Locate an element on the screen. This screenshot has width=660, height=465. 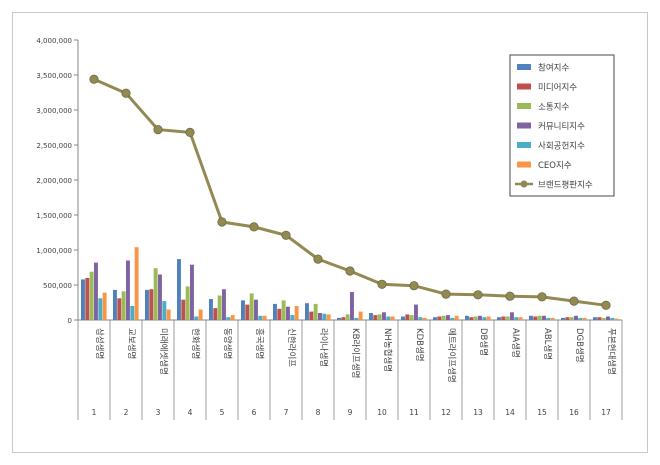
legend-swatch-marker is located at coordinates (524, 184).